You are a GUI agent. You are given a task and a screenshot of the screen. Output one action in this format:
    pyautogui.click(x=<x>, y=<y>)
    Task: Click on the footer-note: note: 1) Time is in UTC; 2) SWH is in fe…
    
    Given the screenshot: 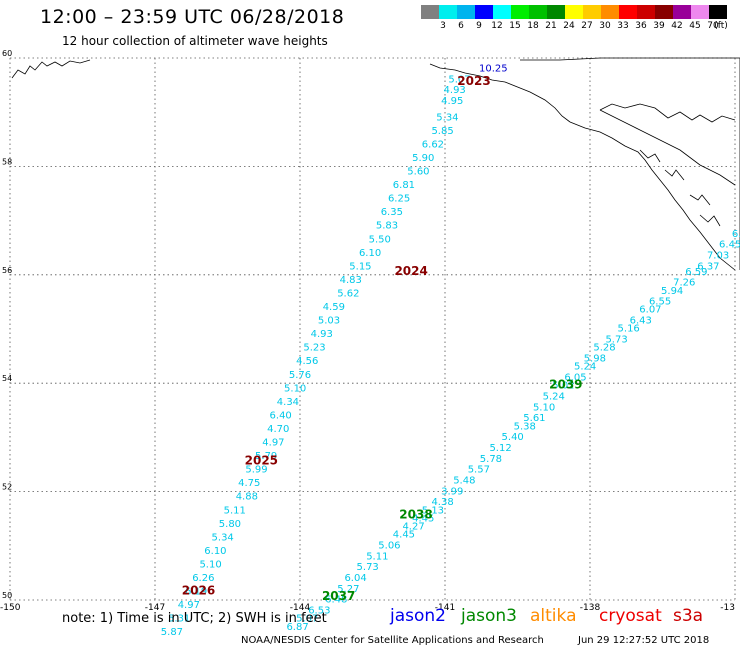 What is the action you would take?
    pyautogui.click(x=194, y=618)
    